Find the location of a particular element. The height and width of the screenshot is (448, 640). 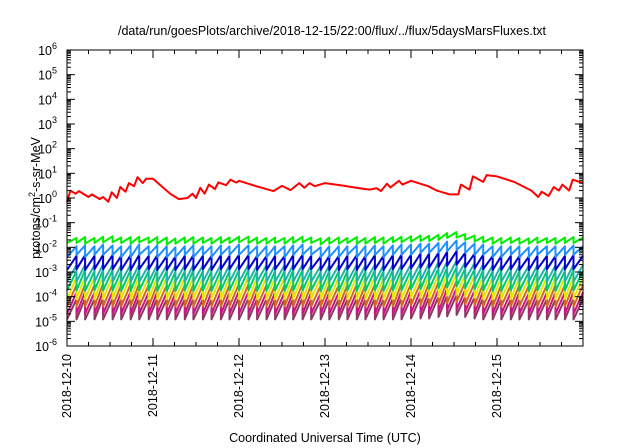

y-tick-label: 10⁵ is located at coordinates (47, 74).